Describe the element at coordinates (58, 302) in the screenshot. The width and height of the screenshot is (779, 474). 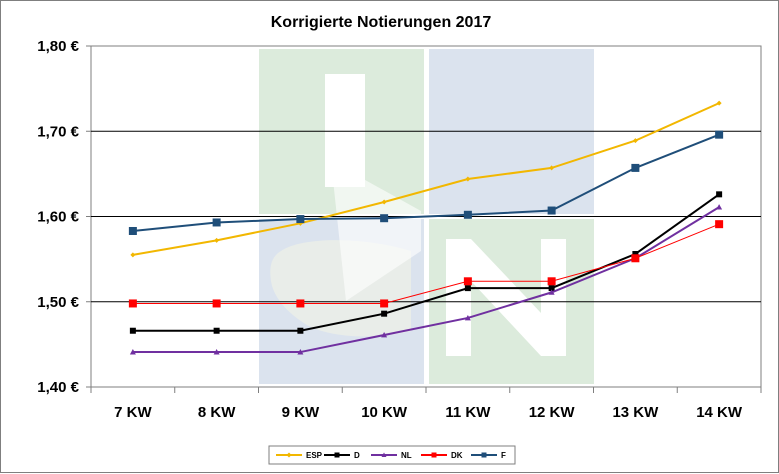
I see `y-tick-label: 1,50 €` at that location.